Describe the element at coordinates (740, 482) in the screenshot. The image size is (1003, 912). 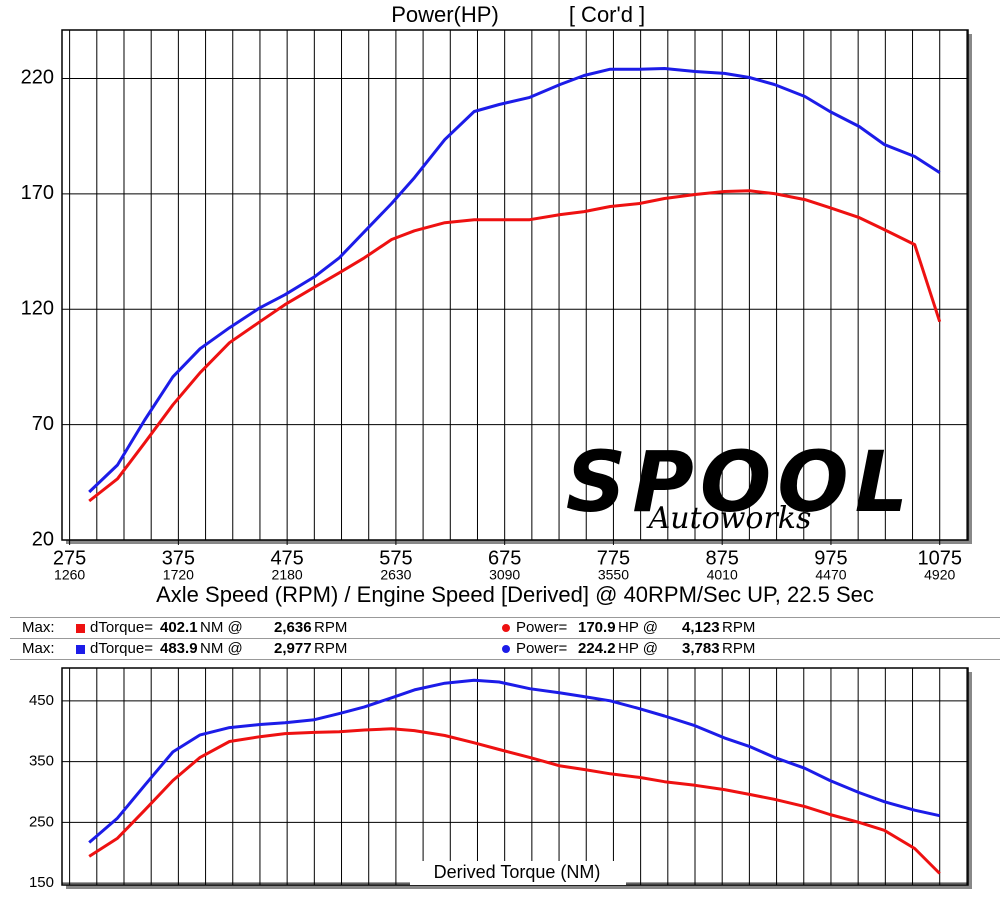
I see `logo: SPOOL` at that location.